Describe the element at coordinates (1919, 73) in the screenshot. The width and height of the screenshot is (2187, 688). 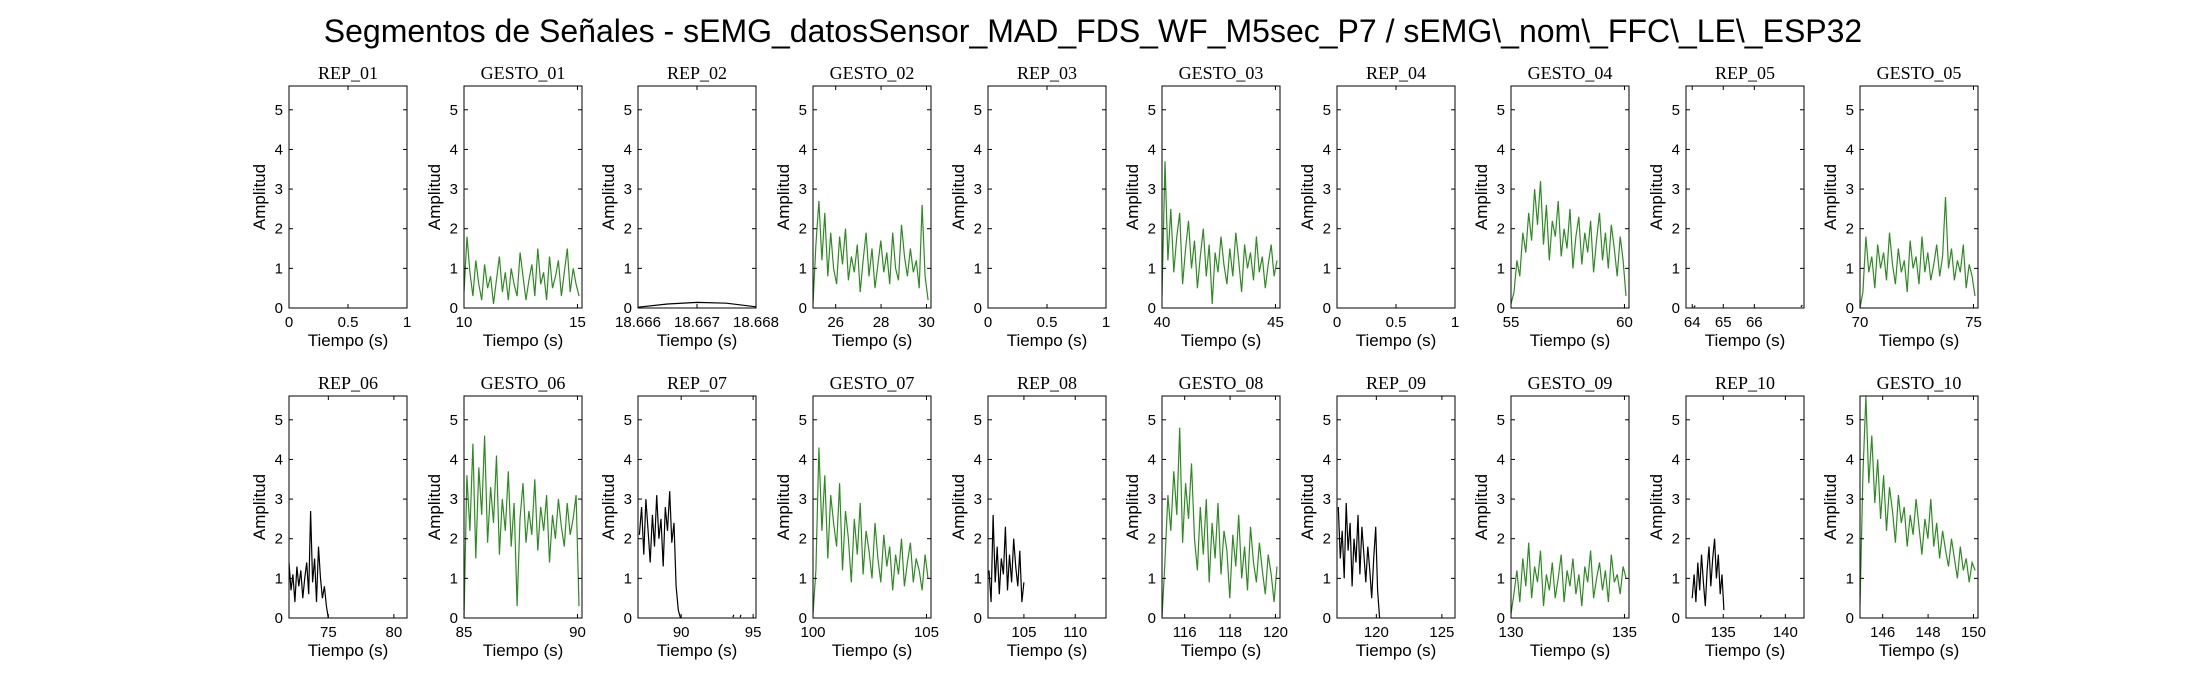
I see `subplot-title: GESTO_05` at that location.